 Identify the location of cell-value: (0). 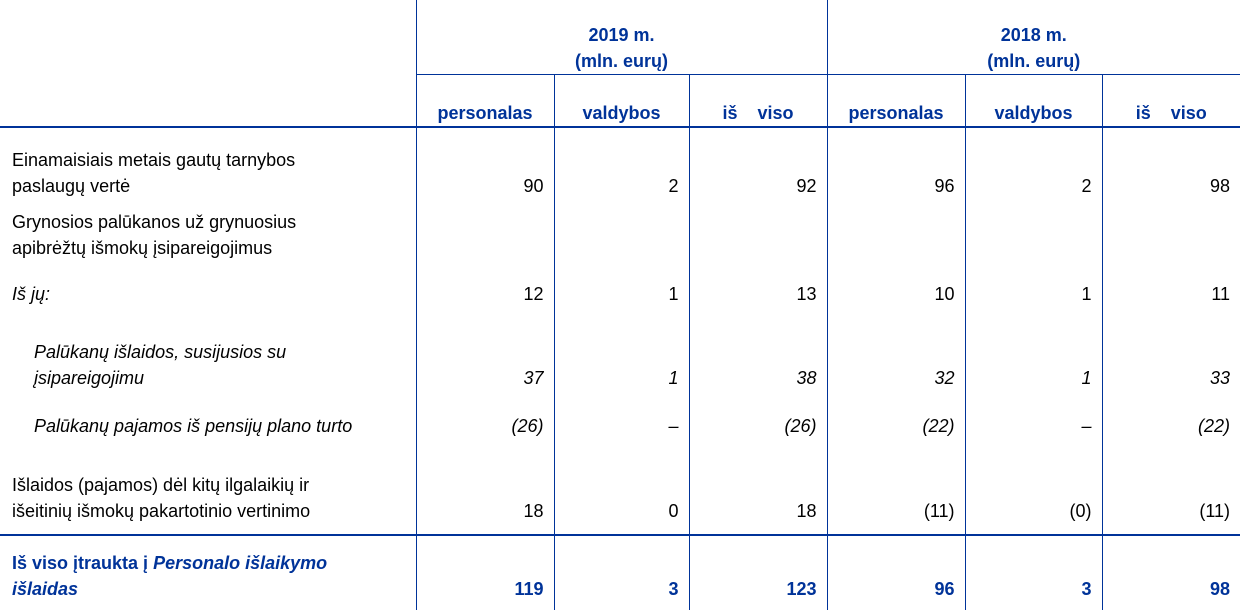
(1033, 489).